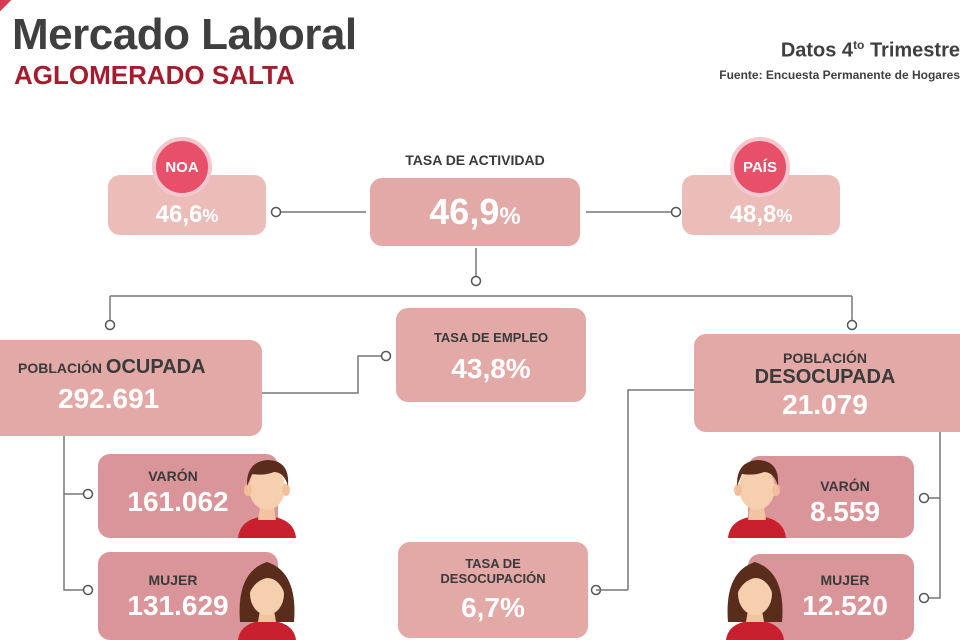  What do you see at coordinates (62, 368) in the screenshot?
I see `ocupada-label-prefix: POBLACIÓN` at bounding box center [62, 368].